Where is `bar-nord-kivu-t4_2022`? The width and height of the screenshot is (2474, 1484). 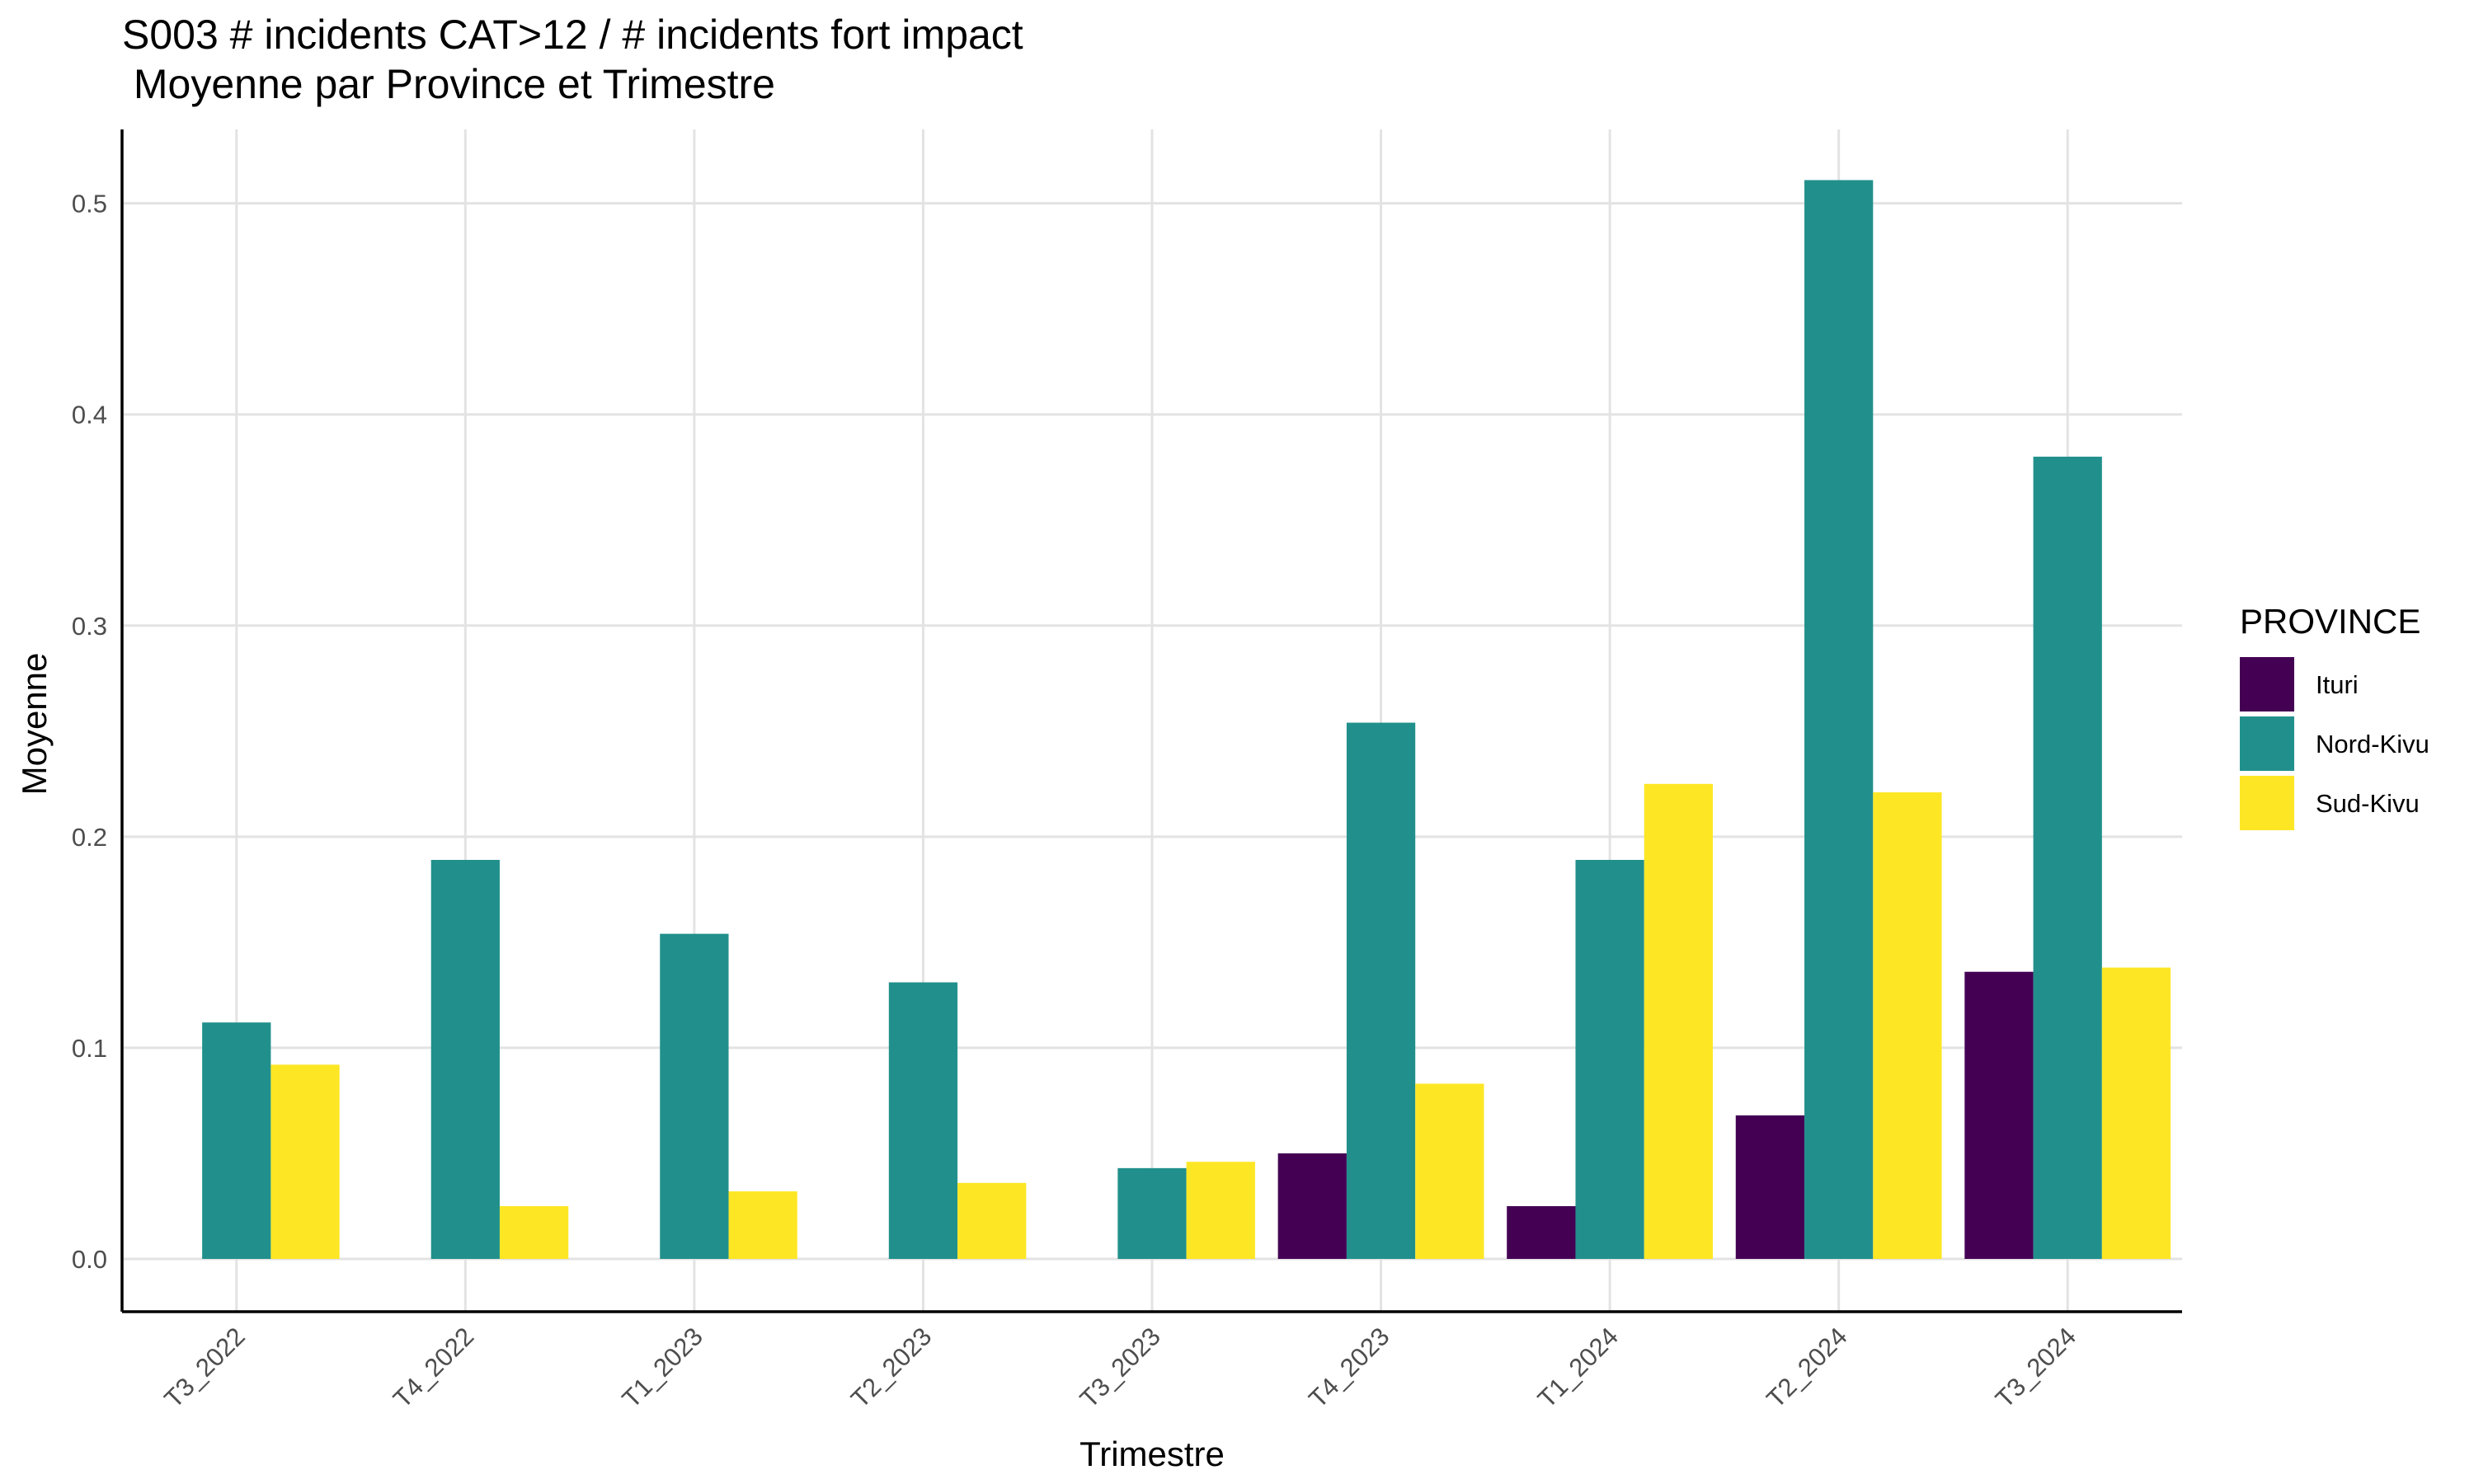 bar-nord-kivu-t4_2022 is located at coordinates (465, 1059).